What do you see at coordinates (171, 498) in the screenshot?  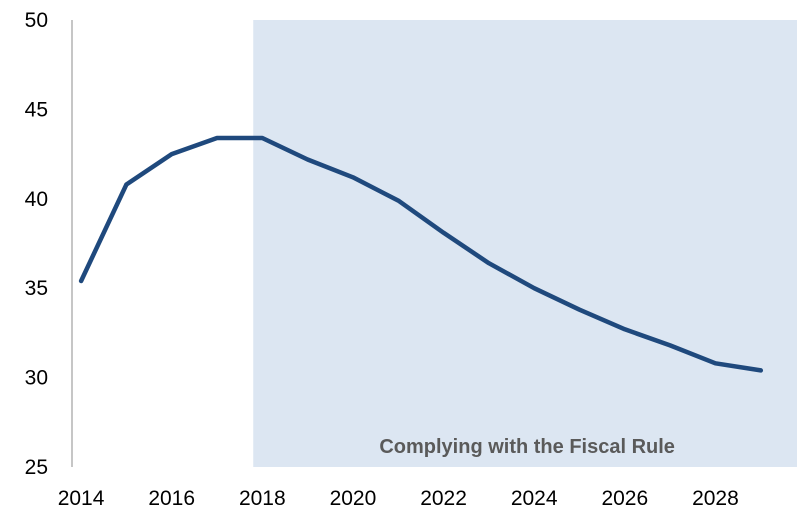 I see `x-tick-label: 2016` at bounding box center [171, 498].